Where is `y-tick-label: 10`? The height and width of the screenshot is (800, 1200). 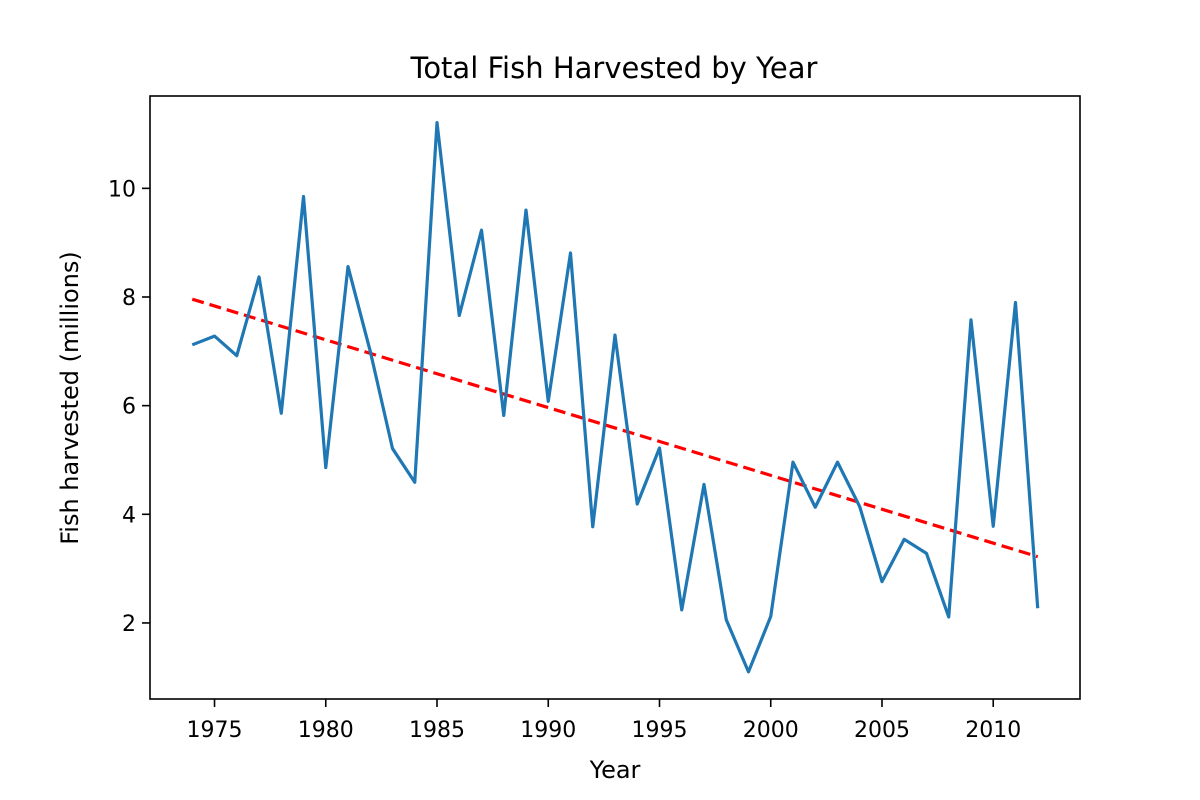
y-tick-label: 10 is located at coordinates (122, 189).